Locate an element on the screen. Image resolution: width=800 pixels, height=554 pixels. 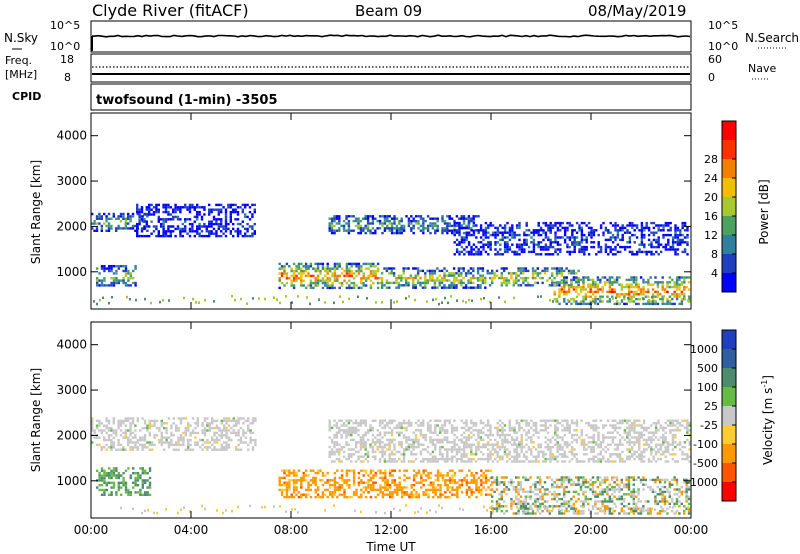
freq-unit-label: [MHz] is located at coordinates (21, 74).